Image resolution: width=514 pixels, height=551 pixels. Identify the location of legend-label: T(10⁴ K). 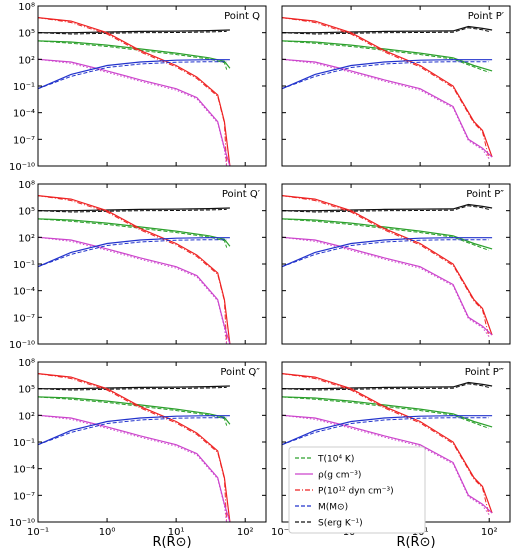
(335, 460).